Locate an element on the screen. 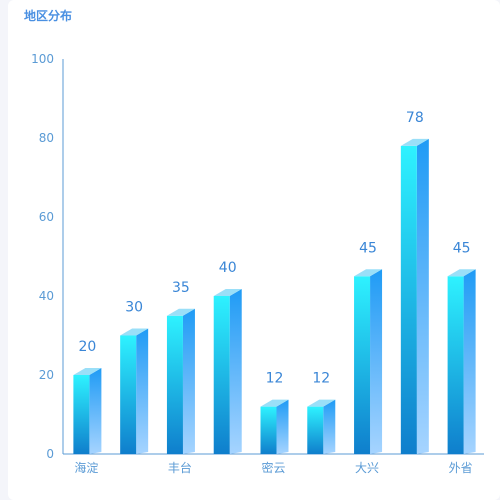  data-label: 20 is located at coordinates (87, 347).